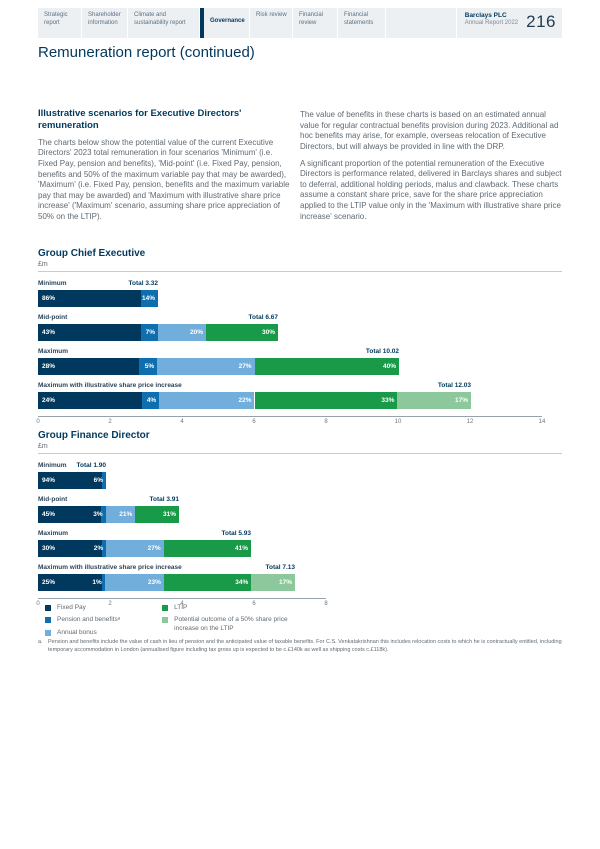 The image size is (600, 849). What do you see at coordinates (470, 422) in the screenshot?
I see `x-axis-tick-label: 12` at bounding box center [470, 422].